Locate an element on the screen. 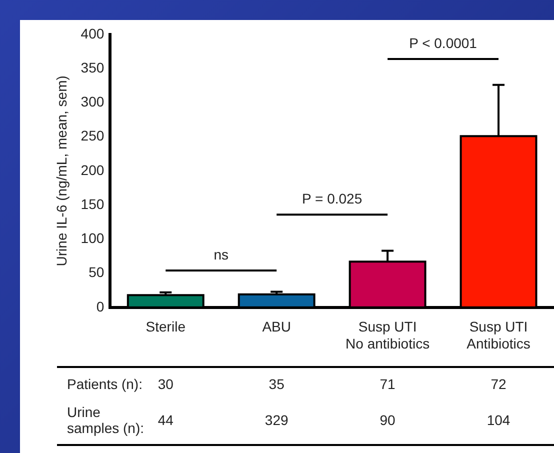  y-tick-label: 100 is located at coordinates (92, 238).